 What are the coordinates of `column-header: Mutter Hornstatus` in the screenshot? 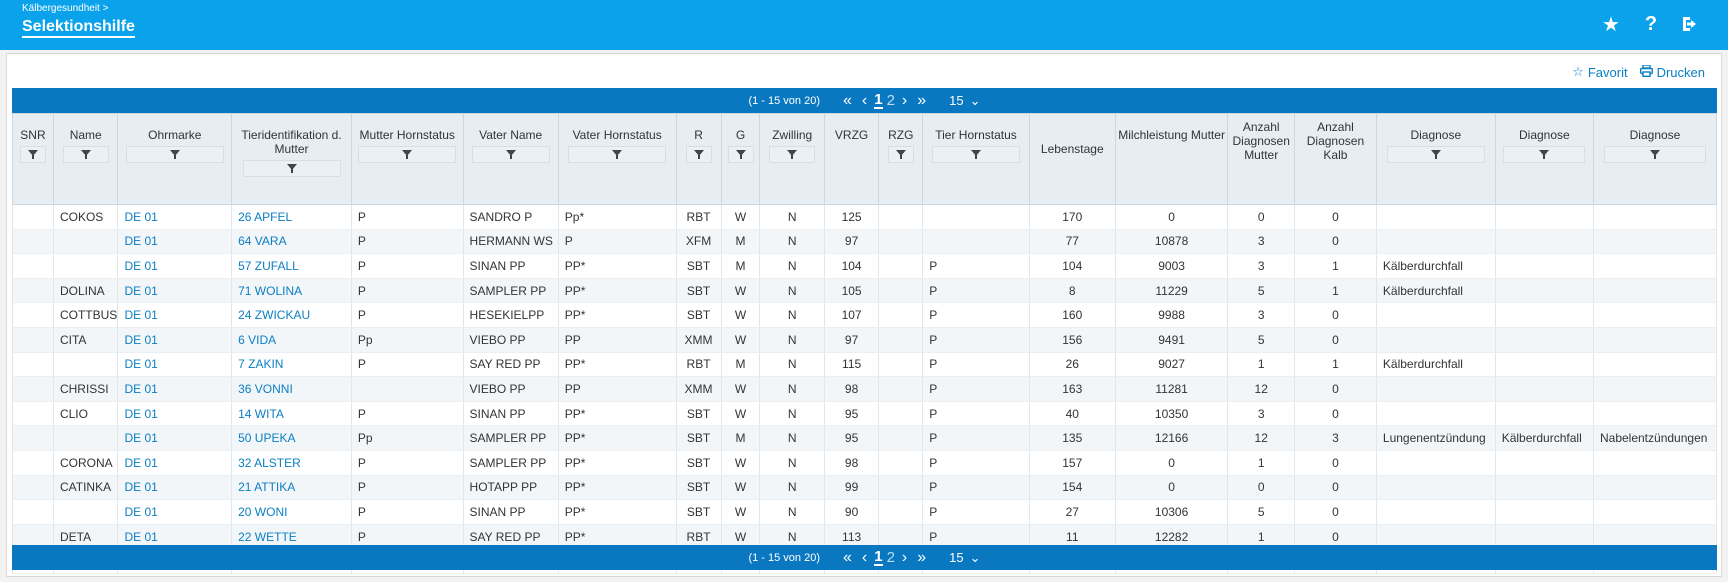 It's located at (407, 159).